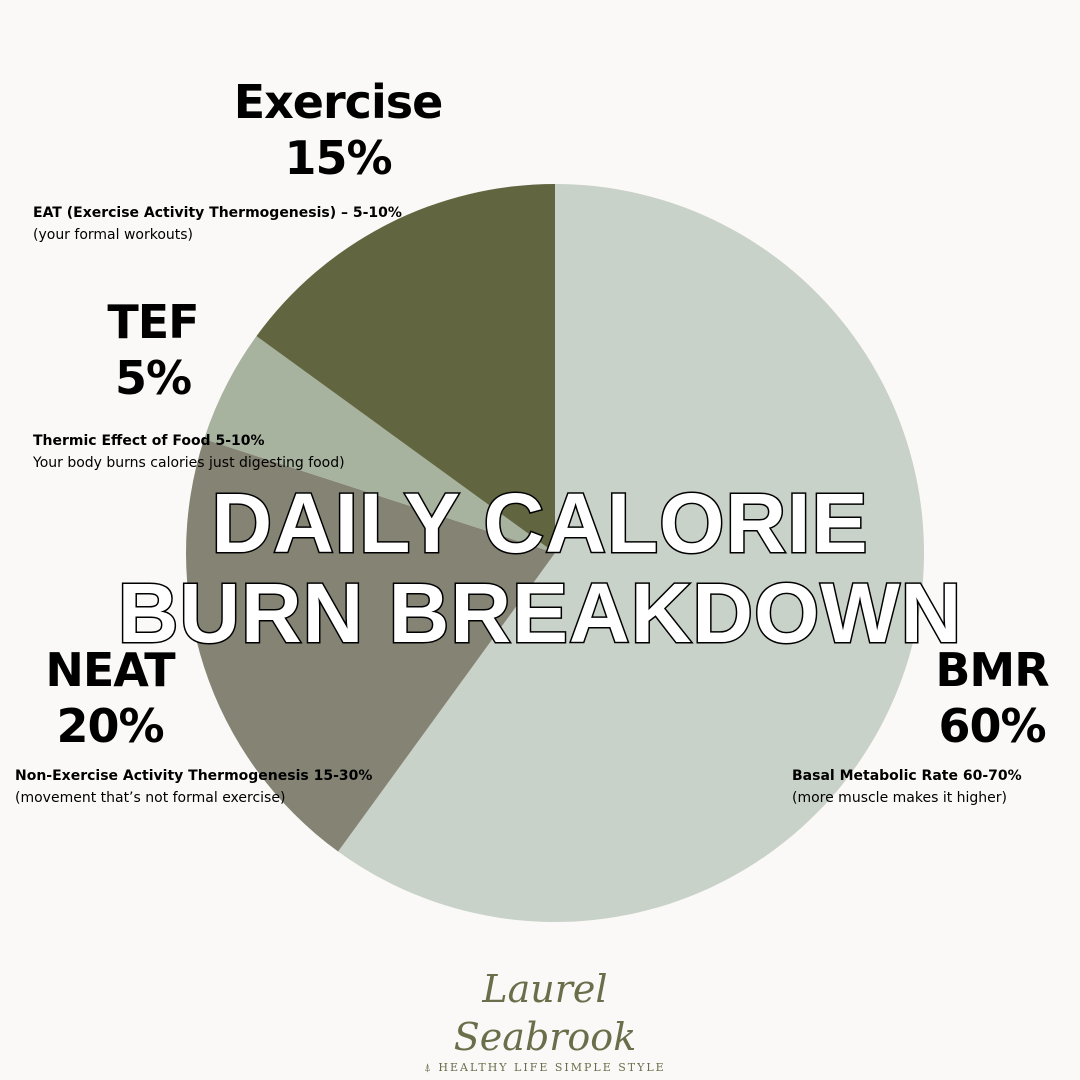 This screenshot has width=1080, height=1080. Describe the element at coordinates (153, 322) in the screenshot. I see `slice-label: TEF` at that location.